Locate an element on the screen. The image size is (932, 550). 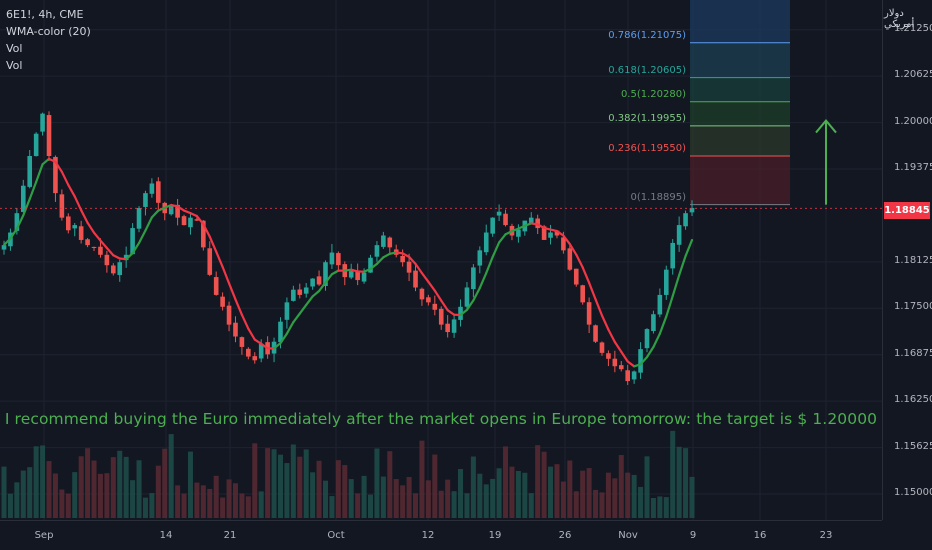
last-price-badge: 1.18845 is located at coordinates (907, 210).